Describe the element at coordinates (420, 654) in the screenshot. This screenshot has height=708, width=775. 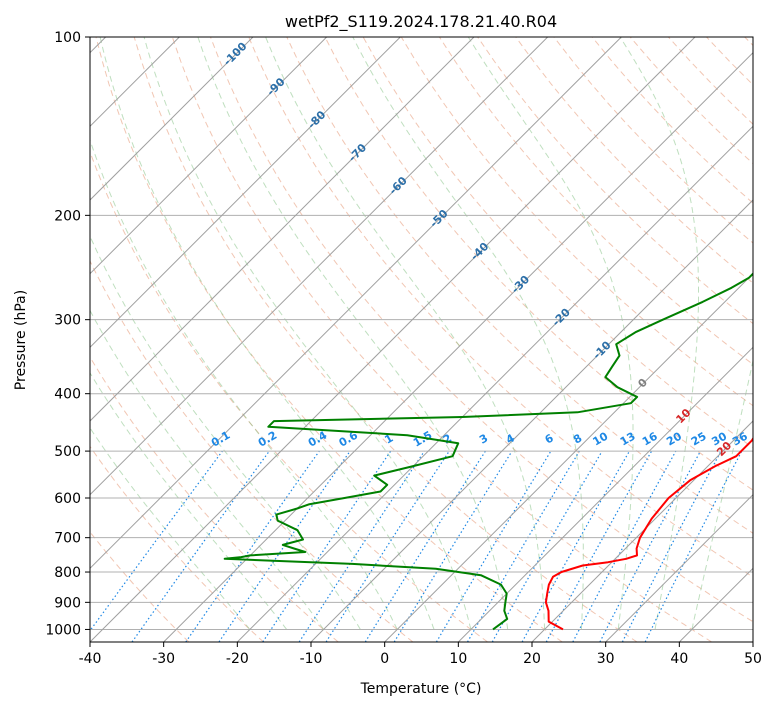
I see `x-axis-ticks: -40 -30 -20 -10 0 10 20 30 40 50` at that location.